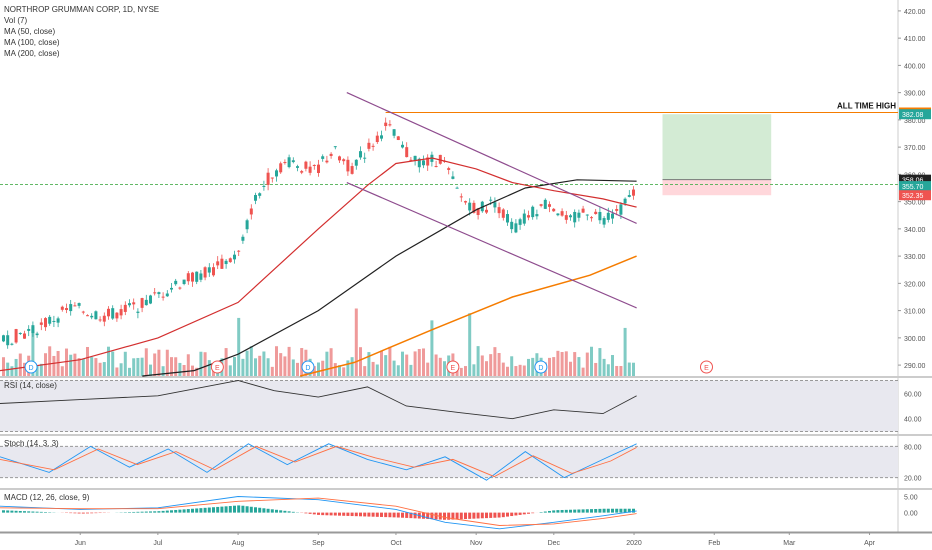 Image resolution: width=932 pixels, height=550 pixels. What do you see at coordinates (915, 94) in the screenshot?
I see `price-tick-label: 390.00` at bounding box center [915, 94].